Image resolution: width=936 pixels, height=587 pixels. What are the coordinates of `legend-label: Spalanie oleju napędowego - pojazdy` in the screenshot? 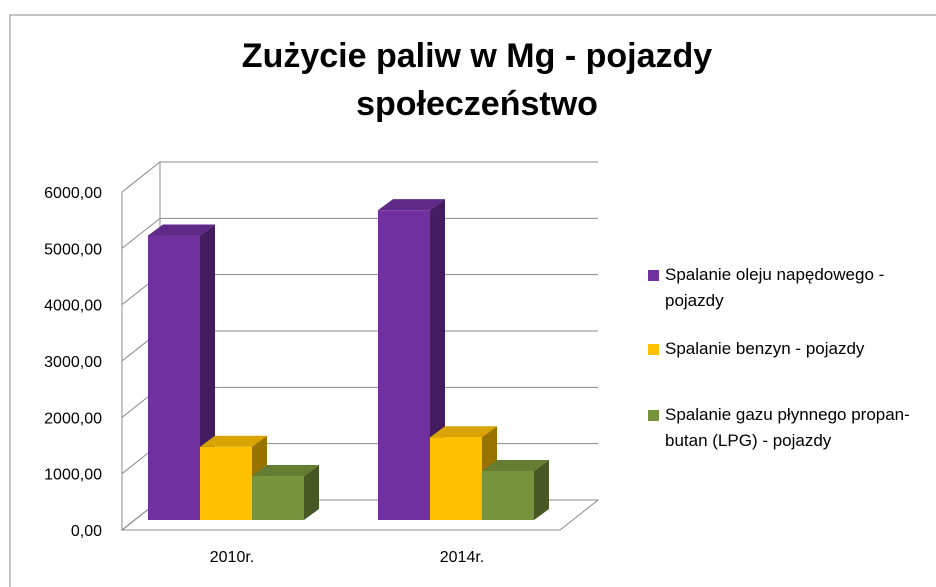 It's located at (775, 287).